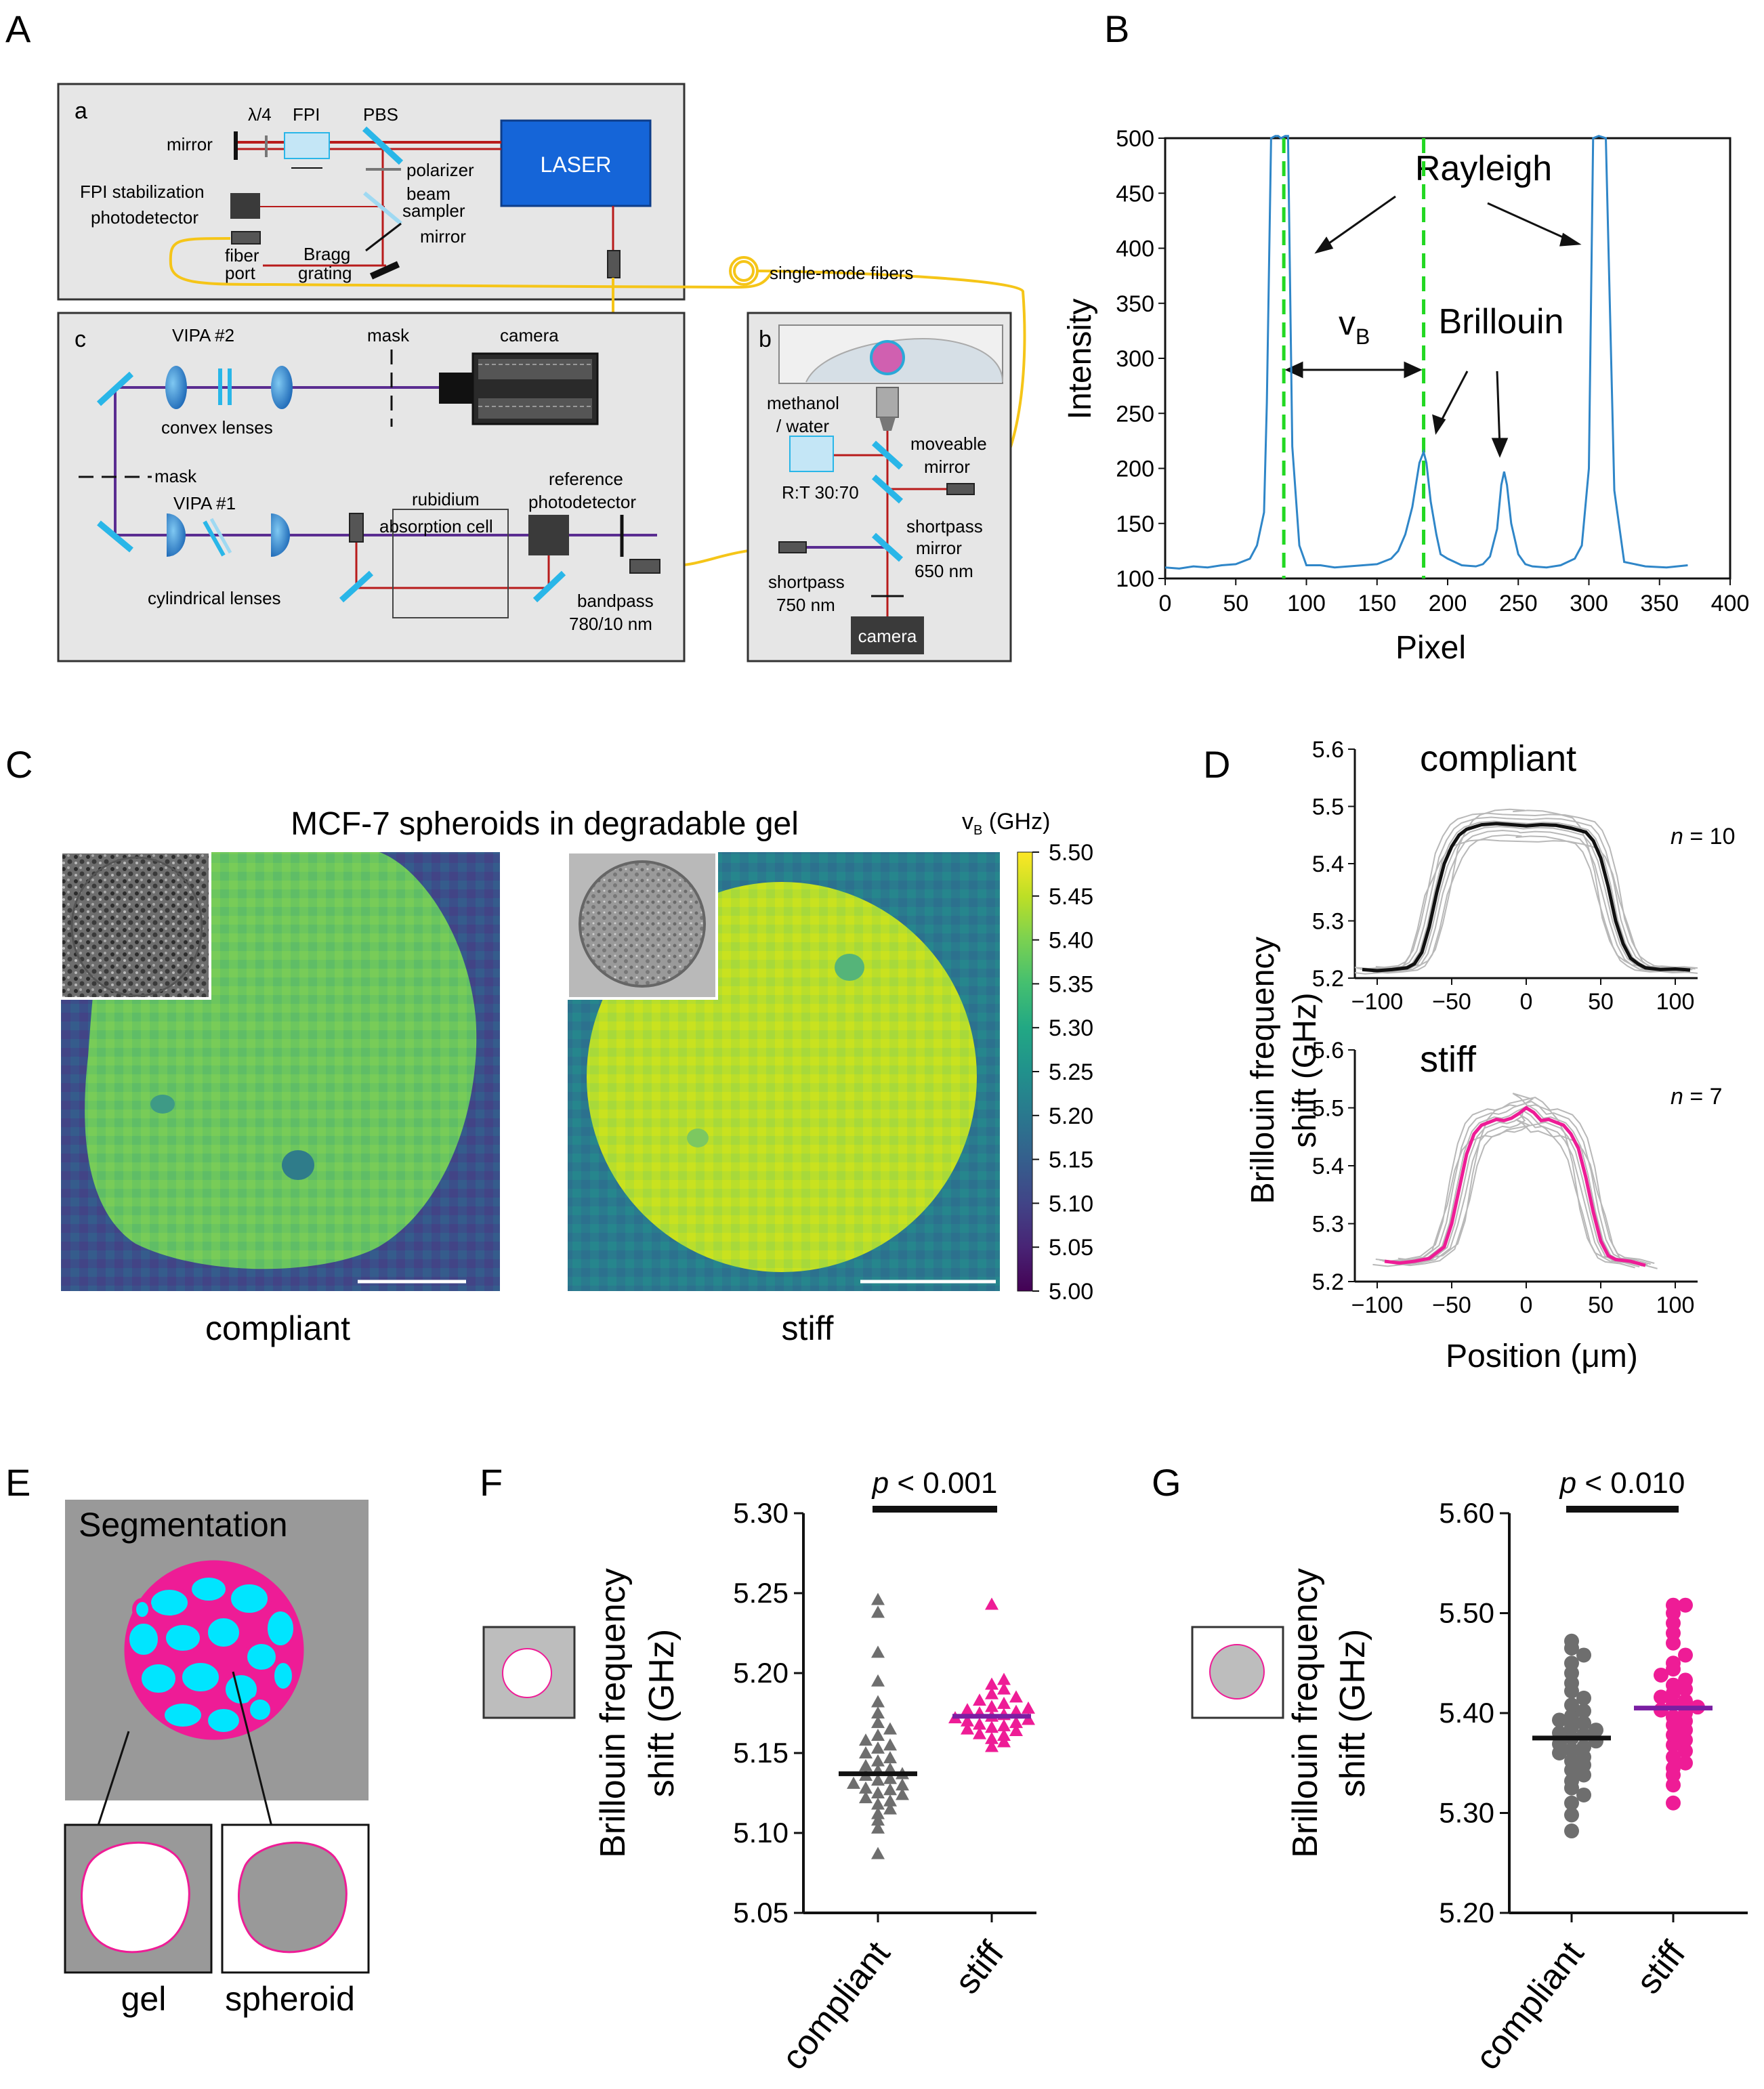  What do you see at coordinates (1328, 1166) in the screenshot?
I see `profile-ytick-label: 5.4` at bounding box center [1328, 1166].